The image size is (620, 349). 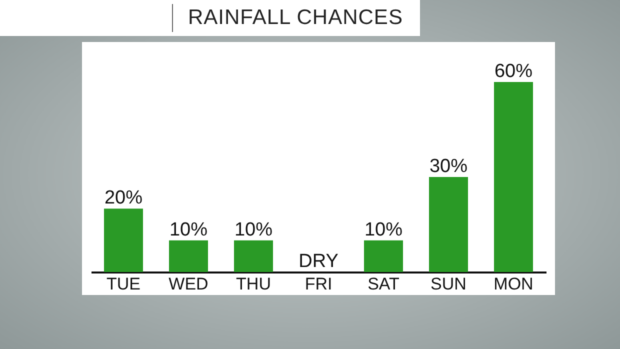 What do you see at coordinates (514, 284) in the screenshot?
I see `x-tick-label: MON` at bounding box center [514, 284].